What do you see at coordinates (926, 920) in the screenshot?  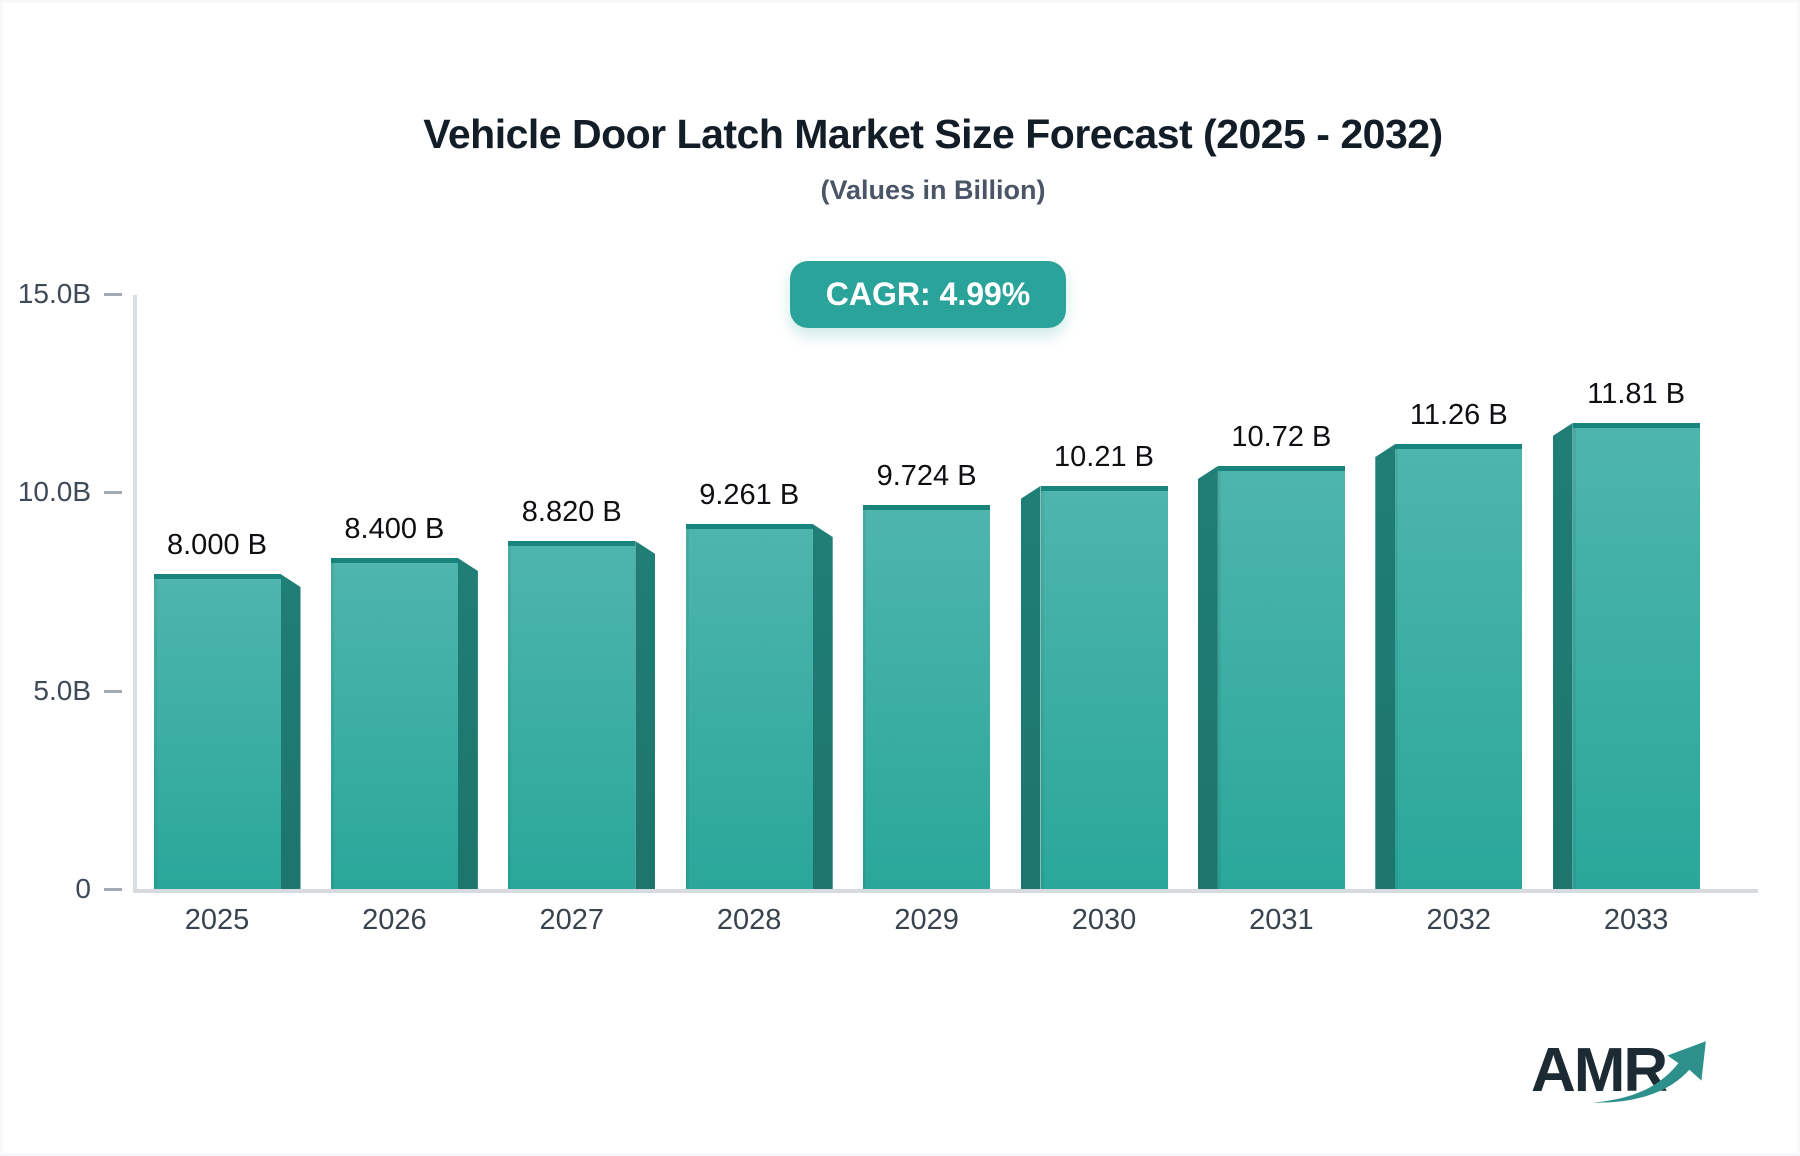 I see `x-axis-category-label: 2029` at bounding box center [926, 920].